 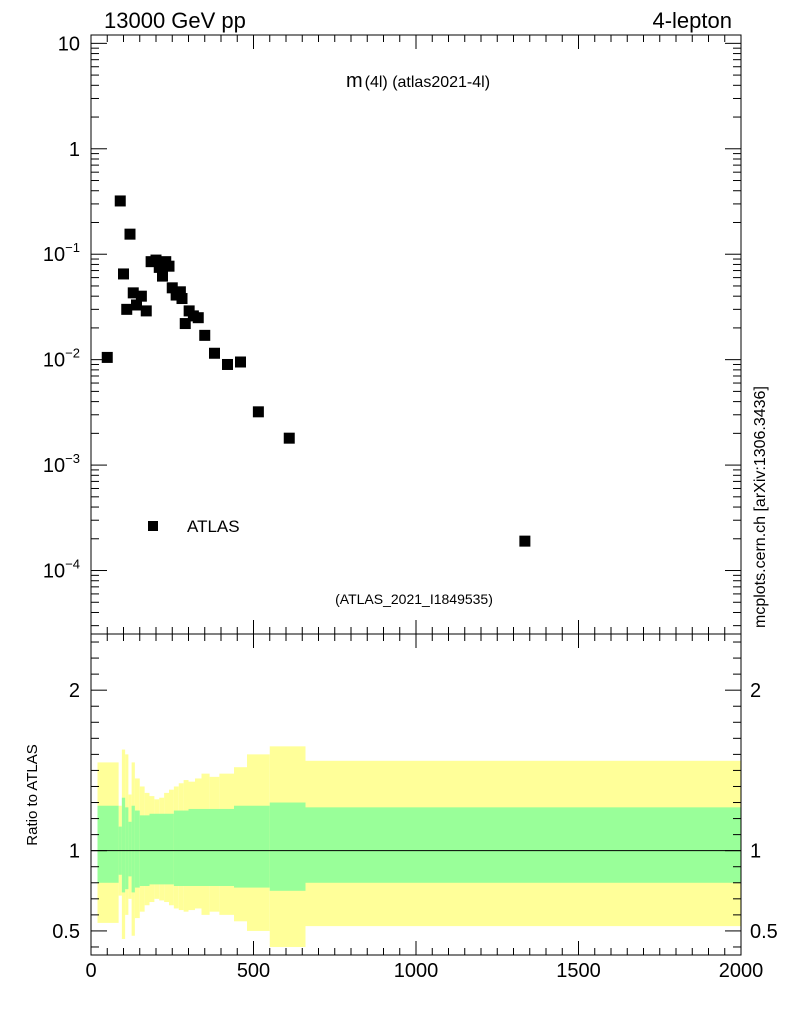 I want to click on ratio-y-axis-label: Ratio to ATLAS, so click(x=32, y=794).